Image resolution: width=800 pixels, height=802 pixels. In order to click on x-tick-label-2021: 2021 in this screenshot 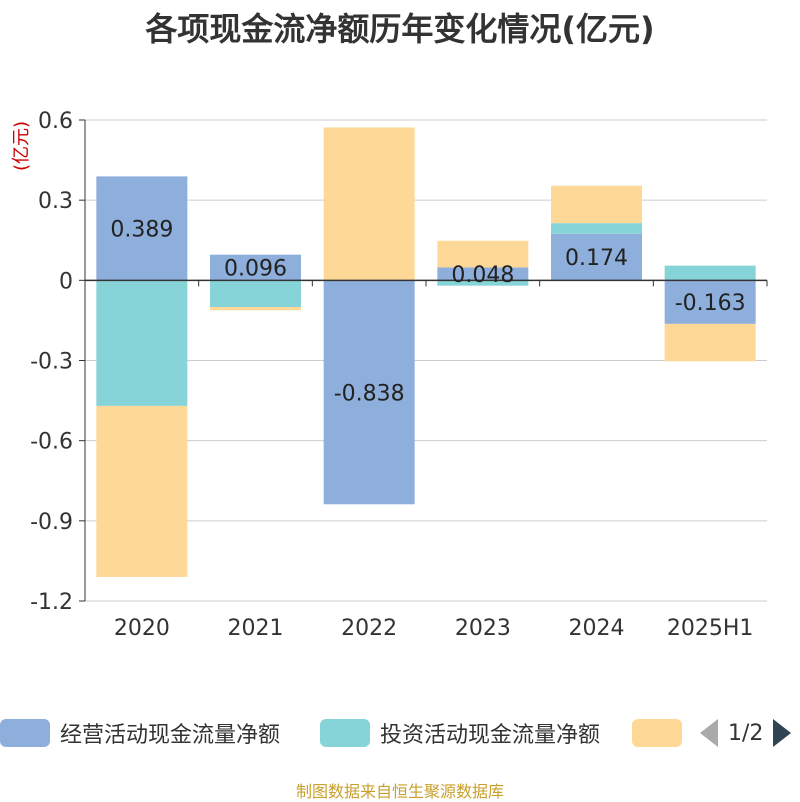, I will do `click(256, 628)`.